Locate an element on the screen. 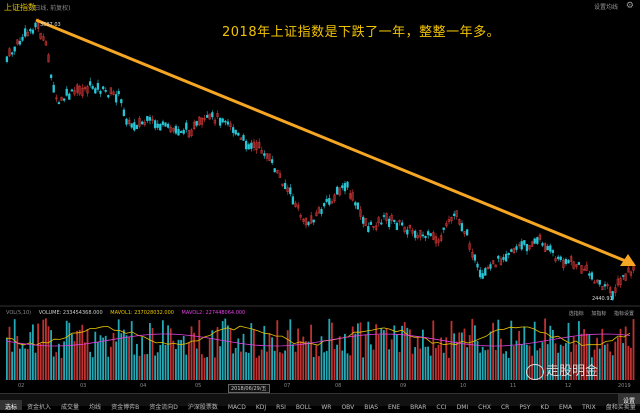  indicator-tab: KDJ is located at coordinates (261, 407).